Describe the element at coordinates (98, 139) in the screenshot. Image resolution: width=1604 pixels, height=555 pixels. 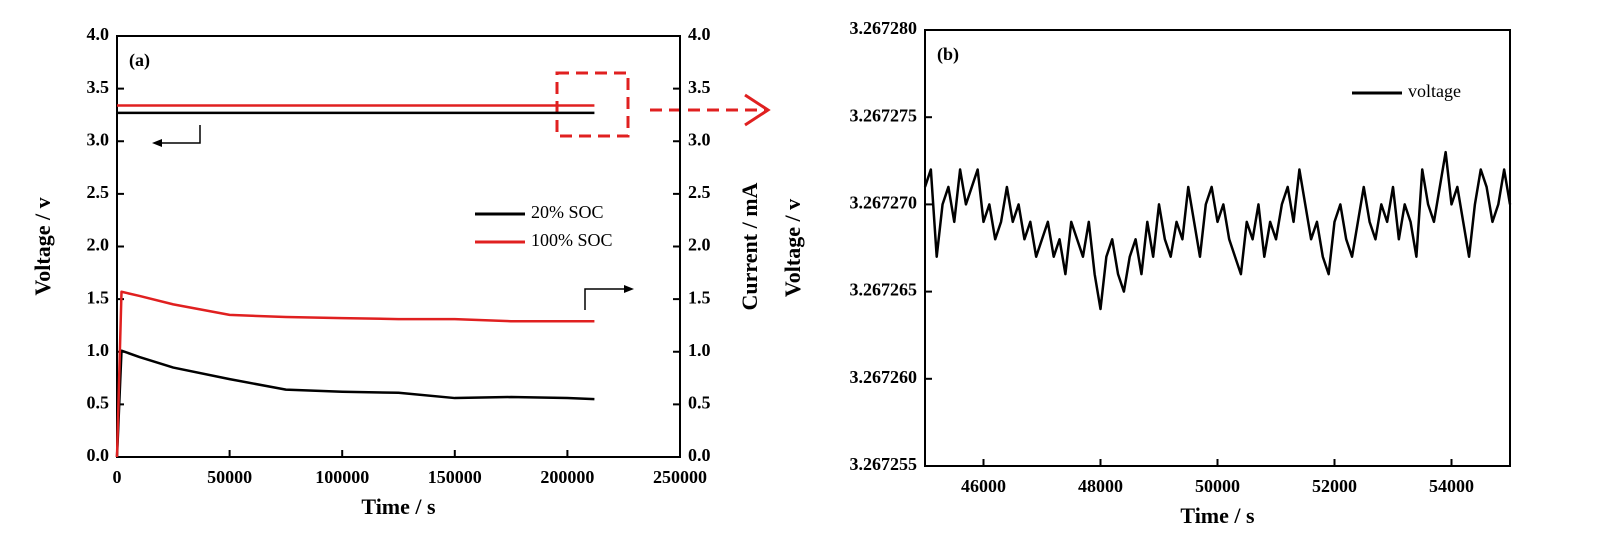
I see `y-tick-label: 3.0` at that location.